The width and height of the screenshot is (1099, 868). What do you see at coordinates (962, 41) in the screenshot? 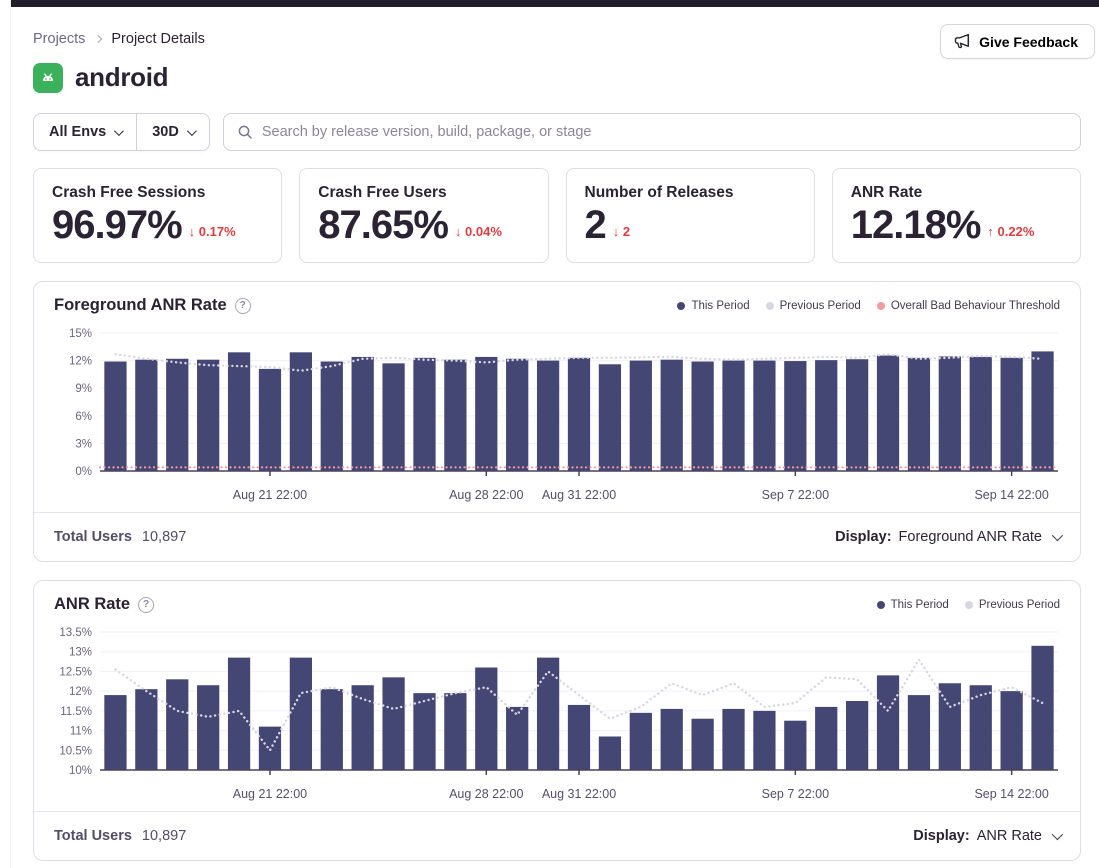
I see `megaphone-icon` at bounding box center [962, 41].